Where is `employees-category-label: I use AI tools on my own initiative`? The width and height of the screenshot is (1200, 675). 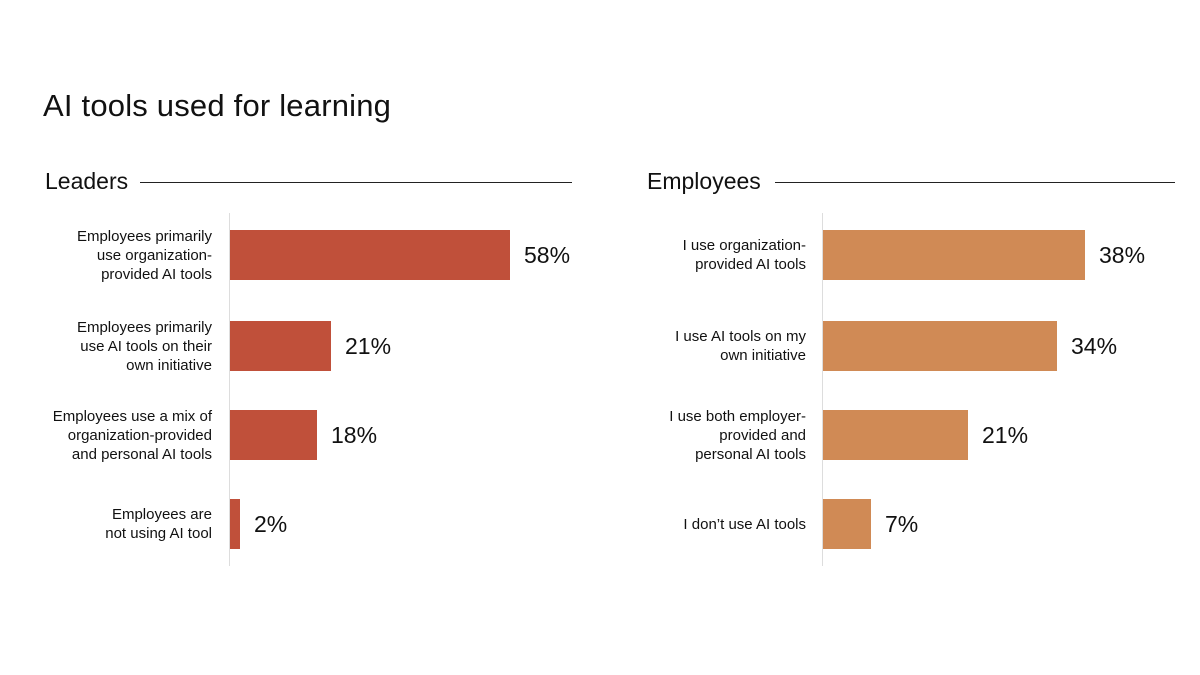
employees-category-label: I use AI tools on my own initiative is located at coordinates (706, 346).